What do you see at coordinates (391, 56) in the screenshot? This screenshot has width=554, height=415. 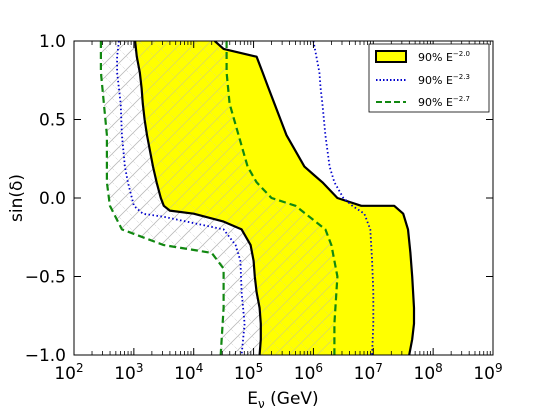 I see `legend-swatch-e20` at bounding box center [391, 56].